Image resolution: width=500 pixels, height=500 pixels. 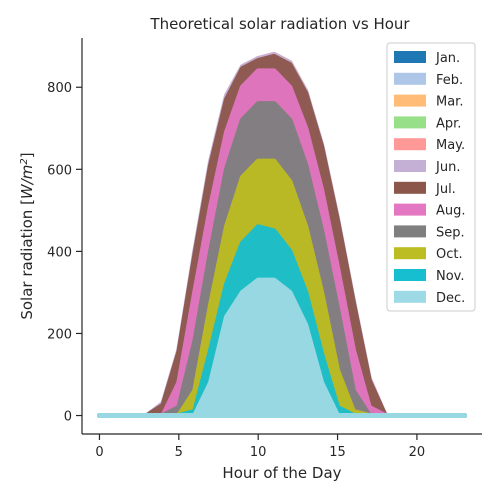 I want to click on chart-title: Theoretical solar radiation vs Hour, so click(x=279, y=24).